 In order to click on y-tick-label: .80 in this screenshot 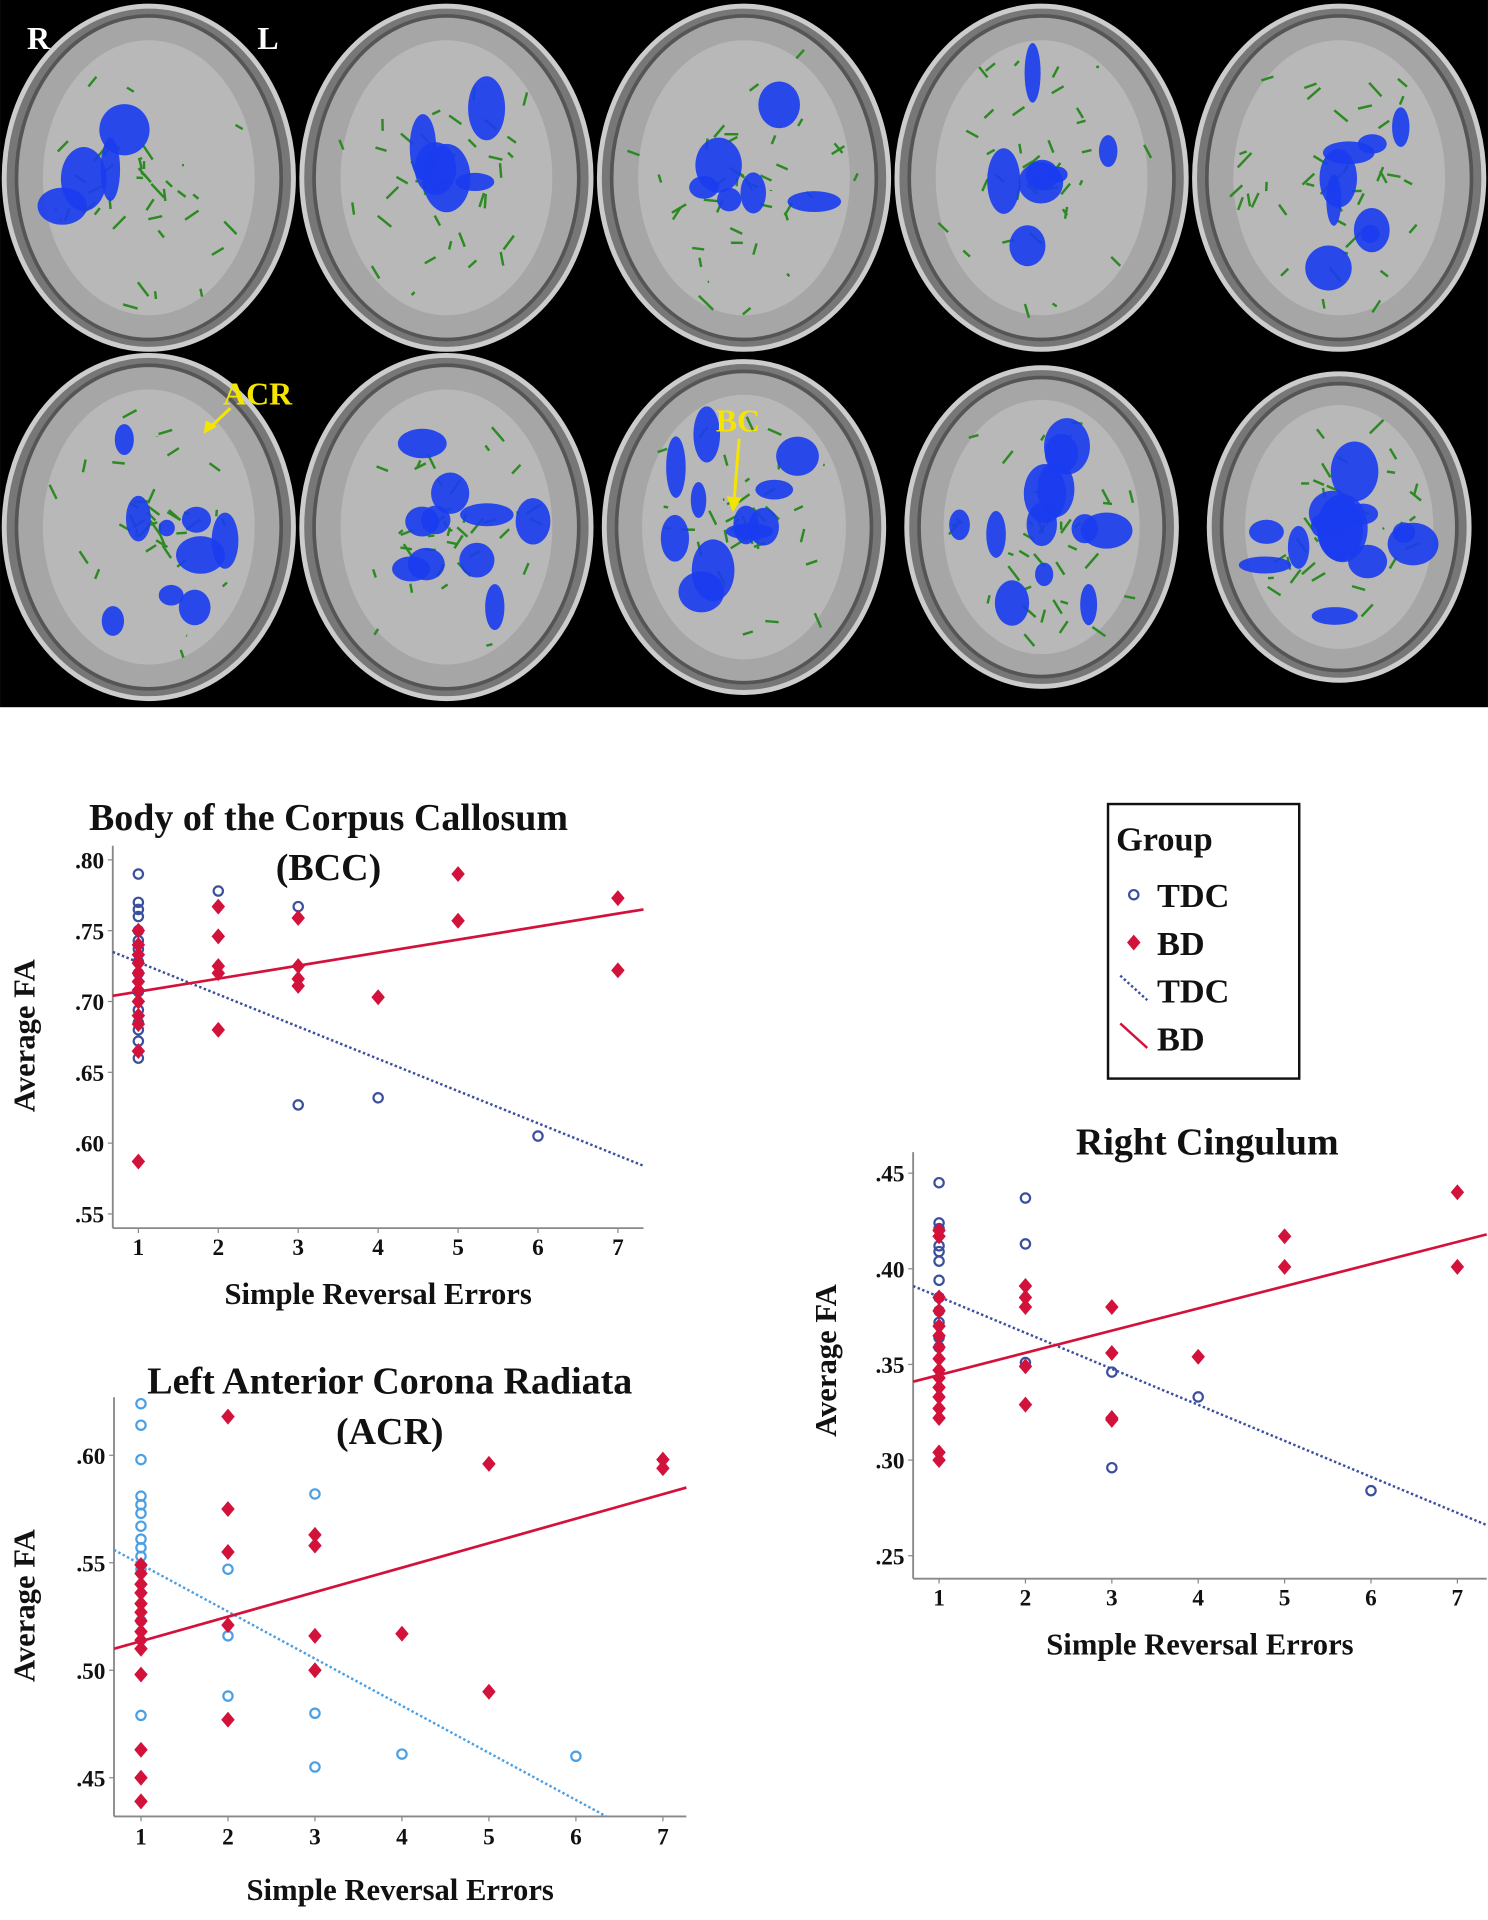, I will do `click(89, 861)`.